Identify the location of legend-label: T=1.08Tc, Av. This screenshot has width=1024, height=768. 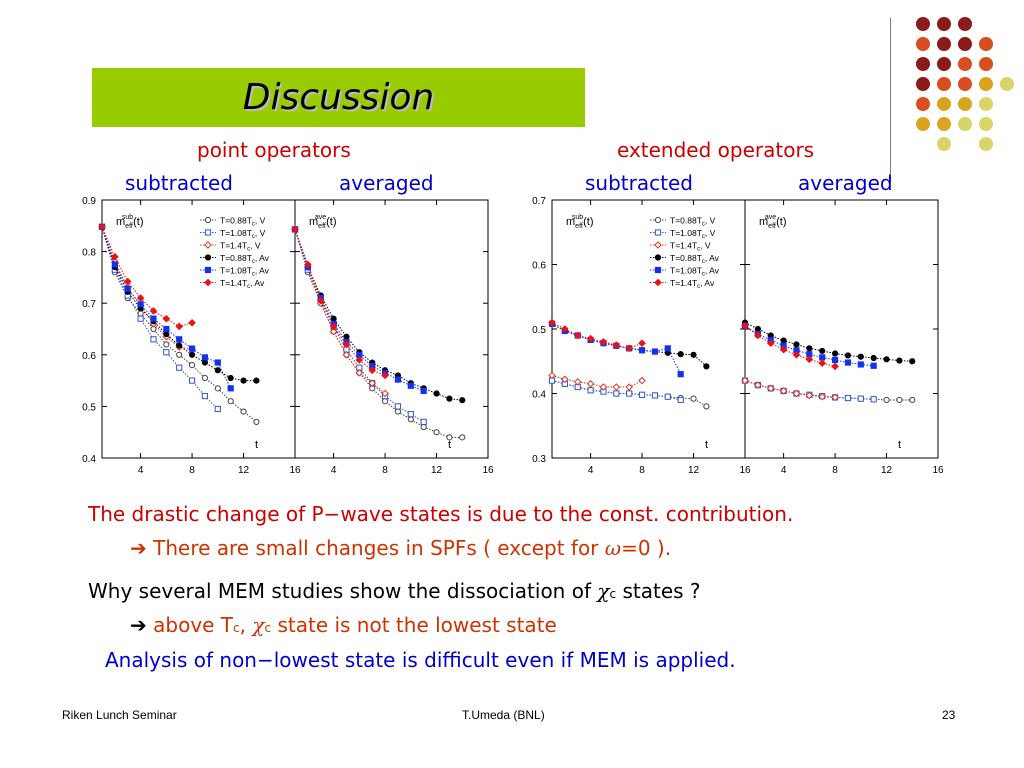
(245, 272).